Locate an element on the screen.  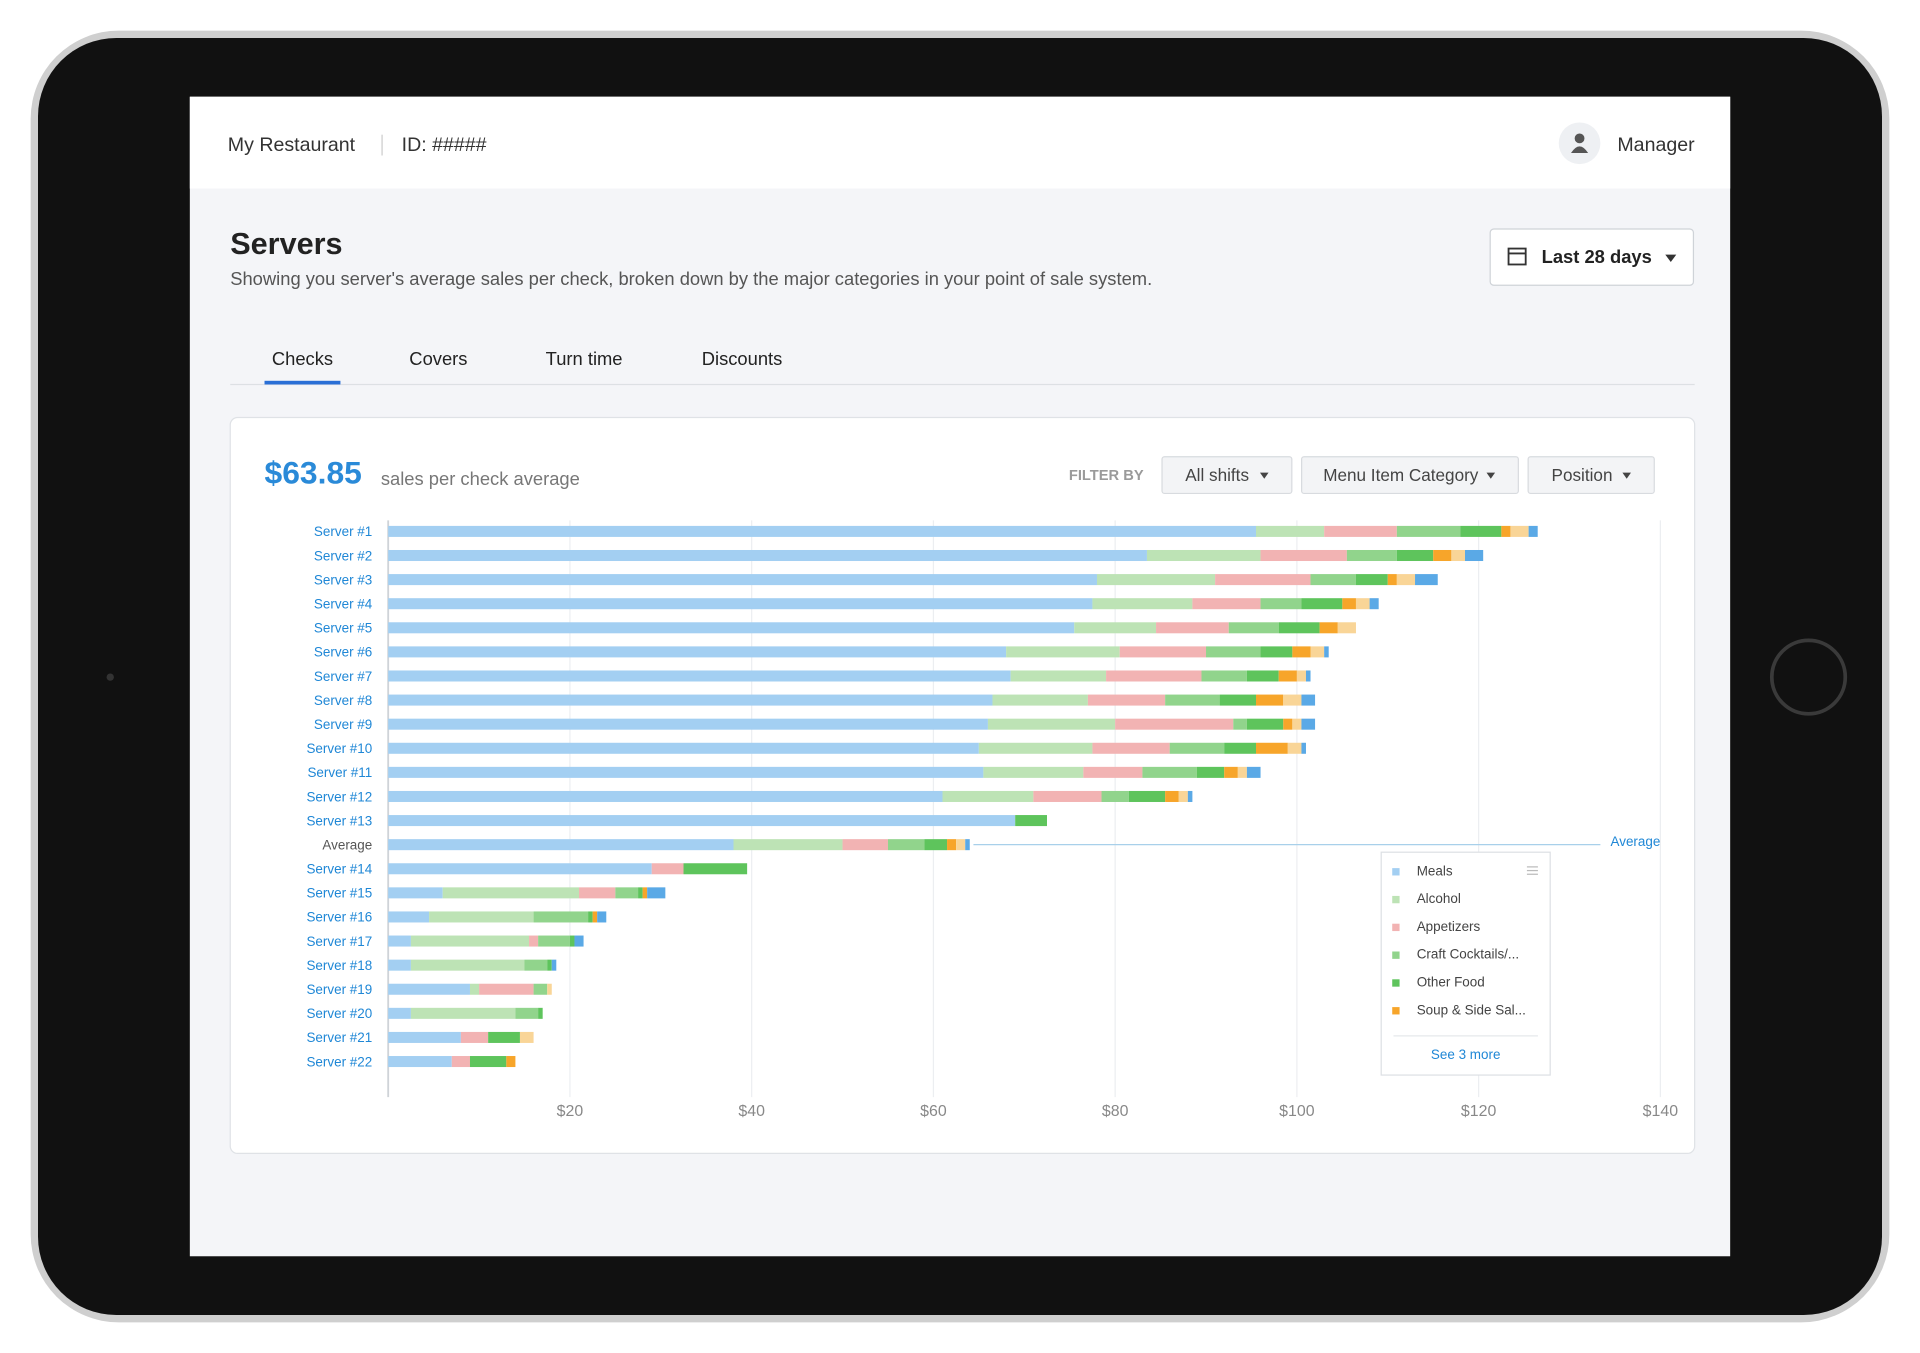
filter-option: All shifts is located at coordinates (1217, 475).